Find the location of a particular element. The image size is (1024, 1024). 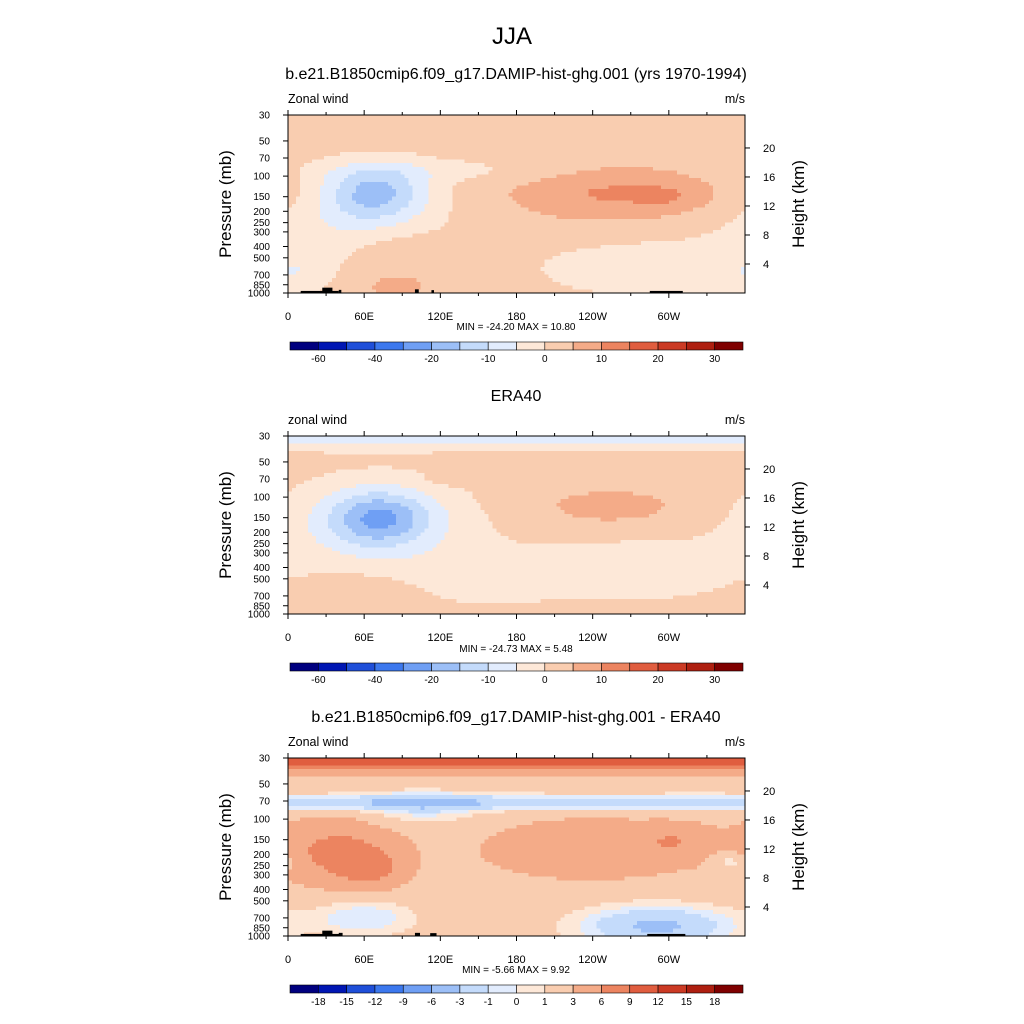

panel-2-y2label: Height (km) is located at coordinates (798, 525).